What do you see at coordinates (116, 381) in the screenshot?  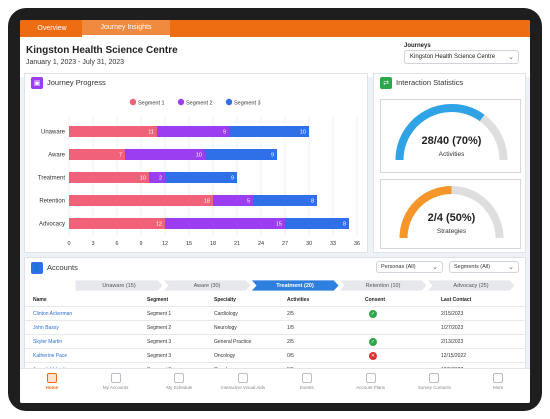 I see `nav-item-my-accounts: My Accounts` at bounding box center [116, 381].